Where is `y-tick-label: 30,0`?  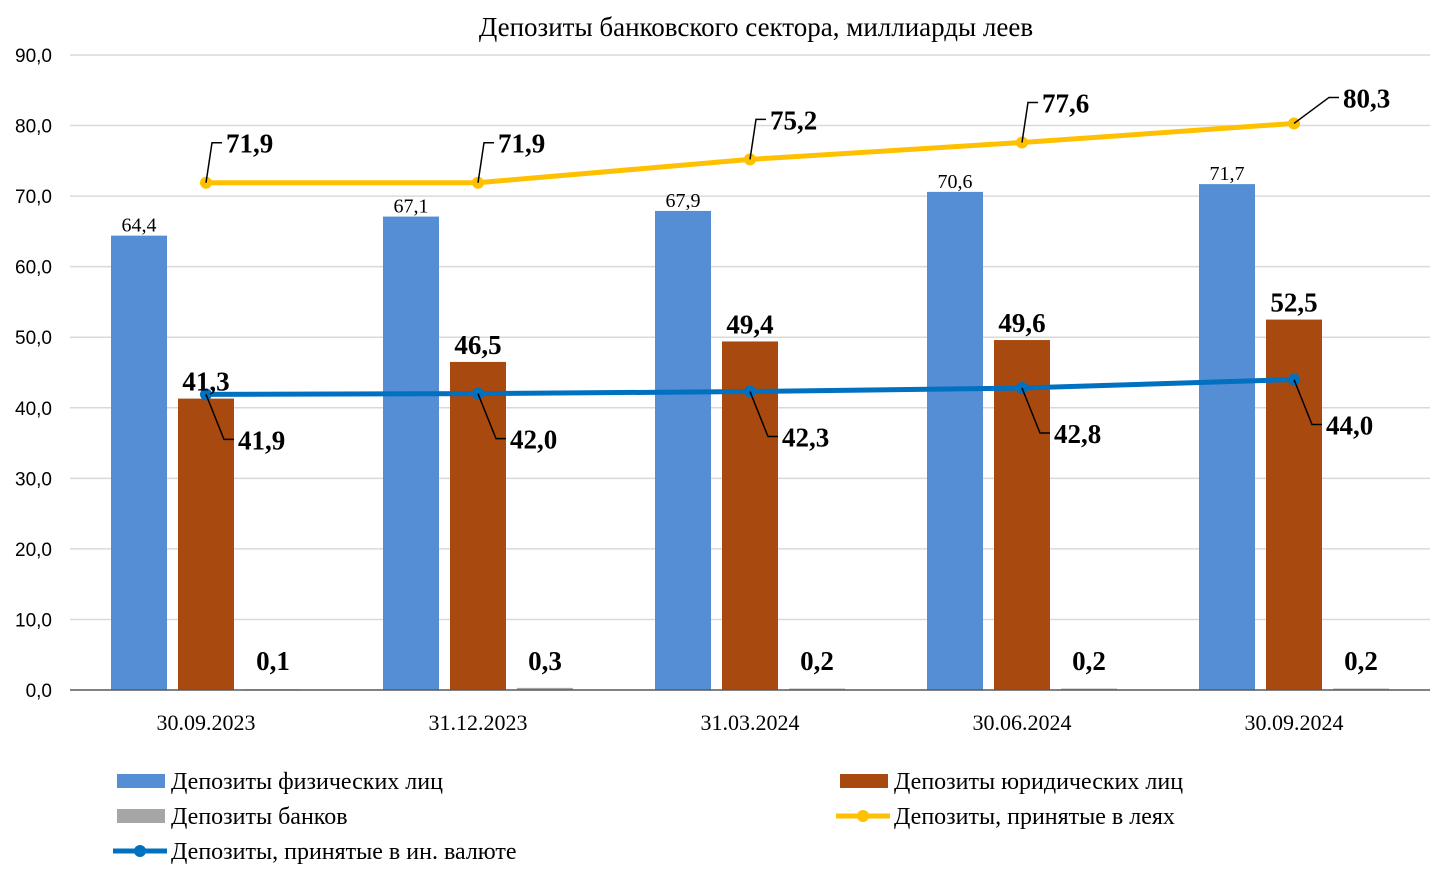
y-tick-label: 30,0 is located at coordinates (33, 479).